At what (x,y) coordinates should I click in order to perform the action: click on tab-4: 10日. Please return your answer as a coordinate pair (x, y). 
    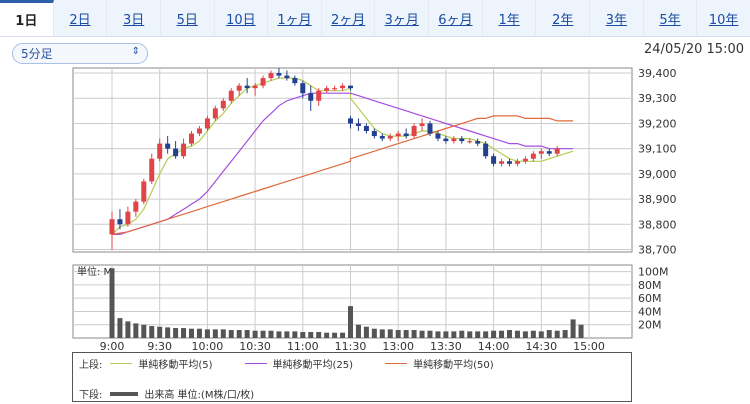
    Looking at the image, I should click on (242, 18).